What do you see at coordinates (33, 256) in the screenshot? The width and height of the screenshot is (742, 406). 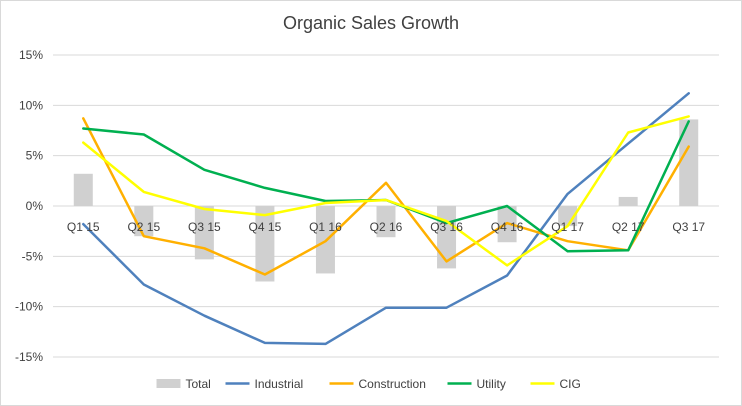 I see `y-tick-label: -5%` at bounding box center [33, 256].